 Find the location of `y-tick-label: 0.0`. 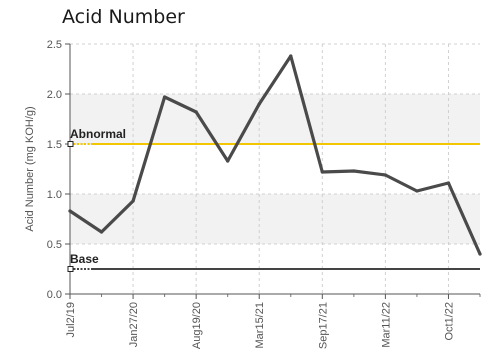

y-tick-label: 0.0 is located at coordinates (54, 295).